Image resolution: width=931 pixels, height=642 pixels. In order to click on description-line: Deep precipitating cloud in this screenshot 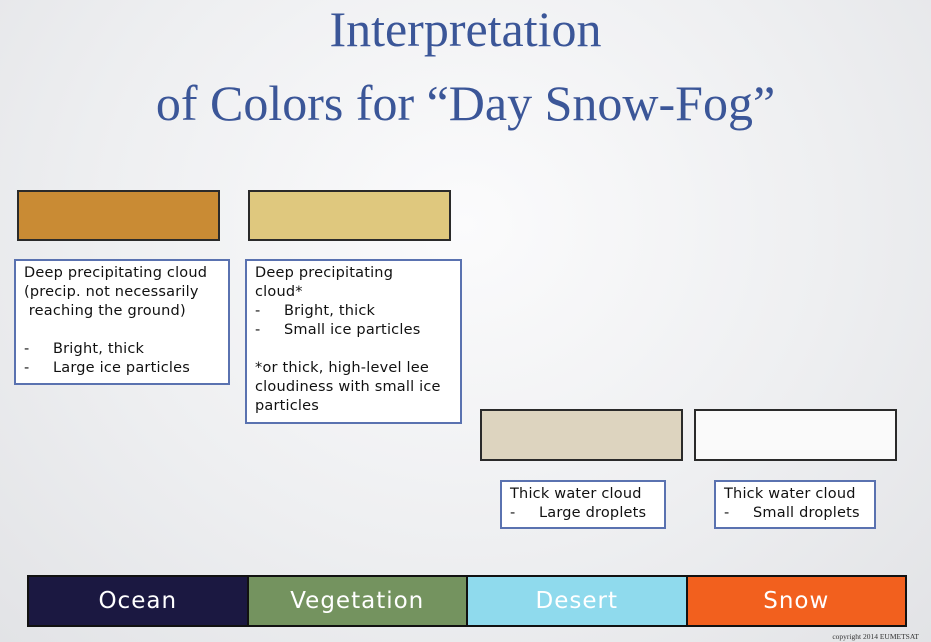, I will do `click(116, 273)`.